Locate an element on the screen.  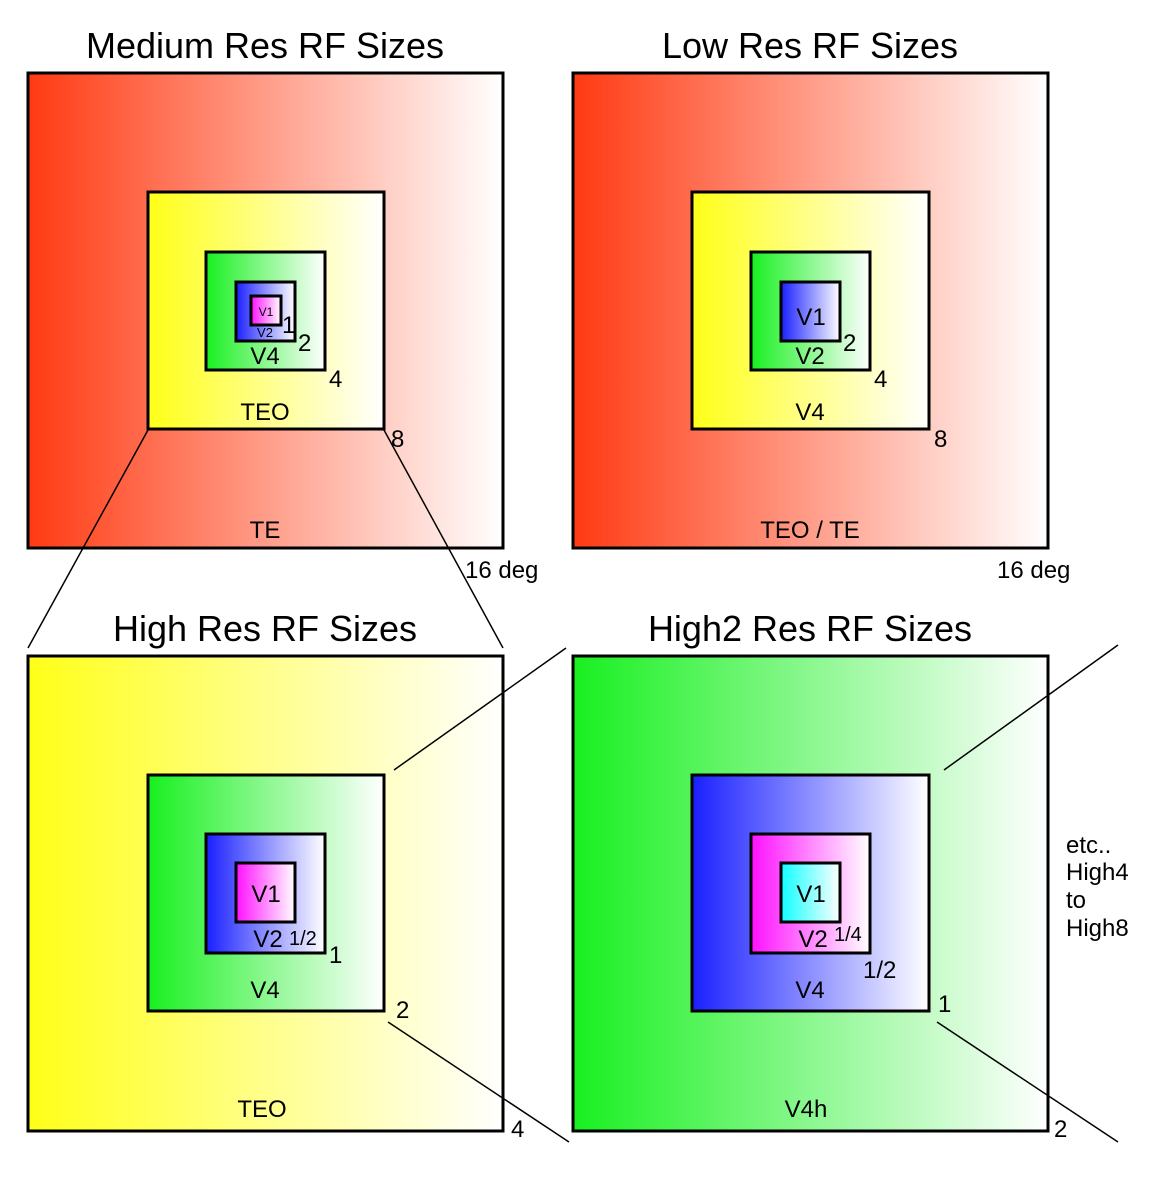
panel-title: Medium Res RF Sizes is located at coordinates (265, 45).